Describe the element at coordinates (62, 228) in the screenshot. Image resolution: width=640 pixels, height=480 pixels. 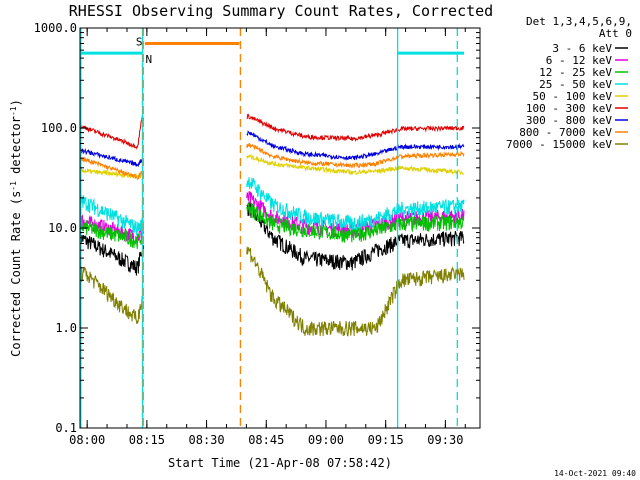
I see `y-tick-label: 10.0` at that location.